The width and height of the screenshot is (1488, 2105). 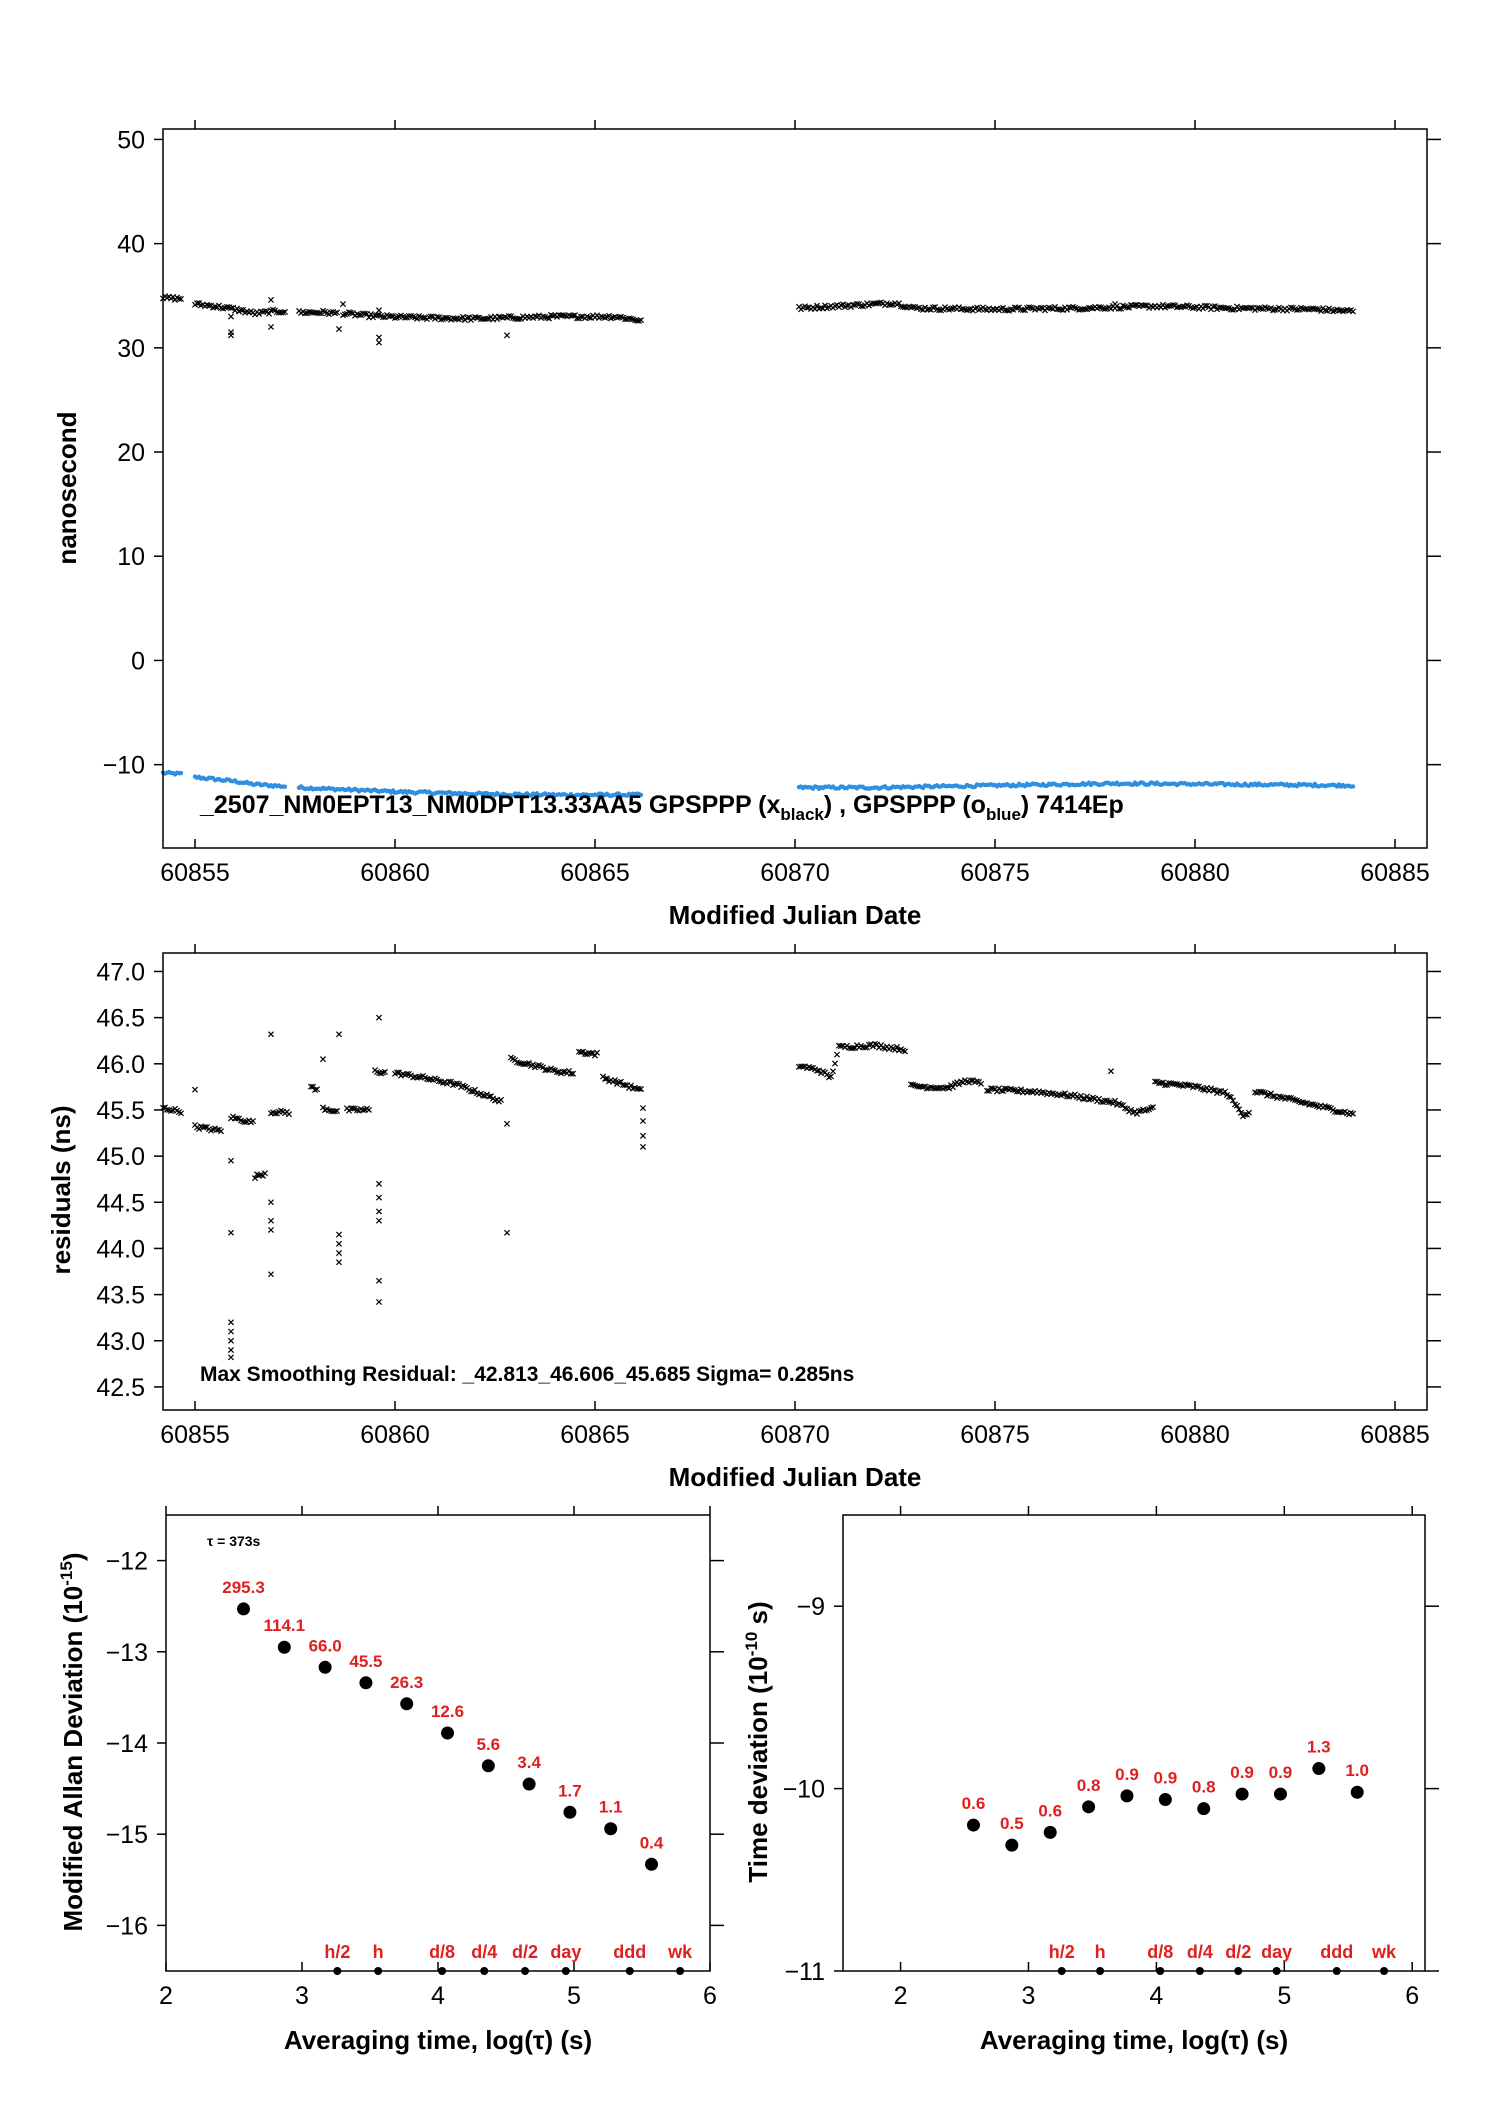 I want to click on data-label: 12.6, so click(x=447, y=1711).